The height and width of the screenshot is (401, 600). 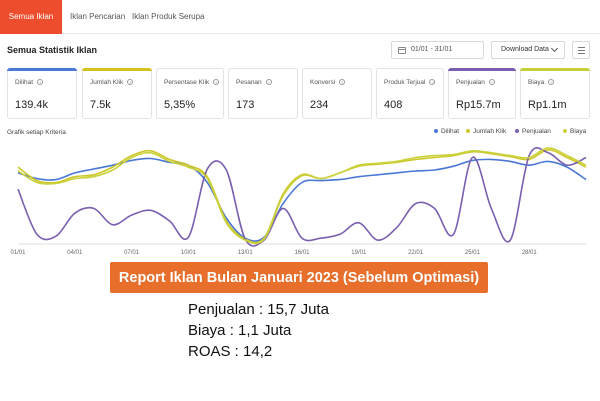 What do you see at coordinates (230, 351) in the screenshot?
I see `summary-roas: ROAS : 14,2` at bounding box center [230, 351].